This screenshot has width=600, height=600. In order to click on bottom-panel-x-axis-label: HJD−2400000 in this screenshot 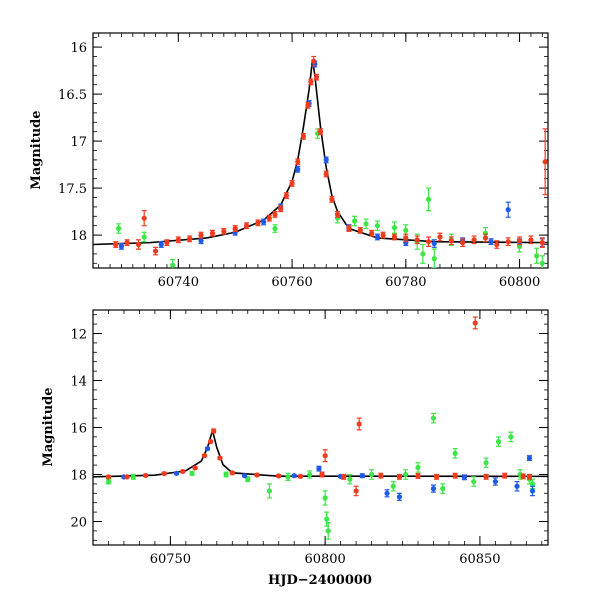, I will do `click(320, 580)`.